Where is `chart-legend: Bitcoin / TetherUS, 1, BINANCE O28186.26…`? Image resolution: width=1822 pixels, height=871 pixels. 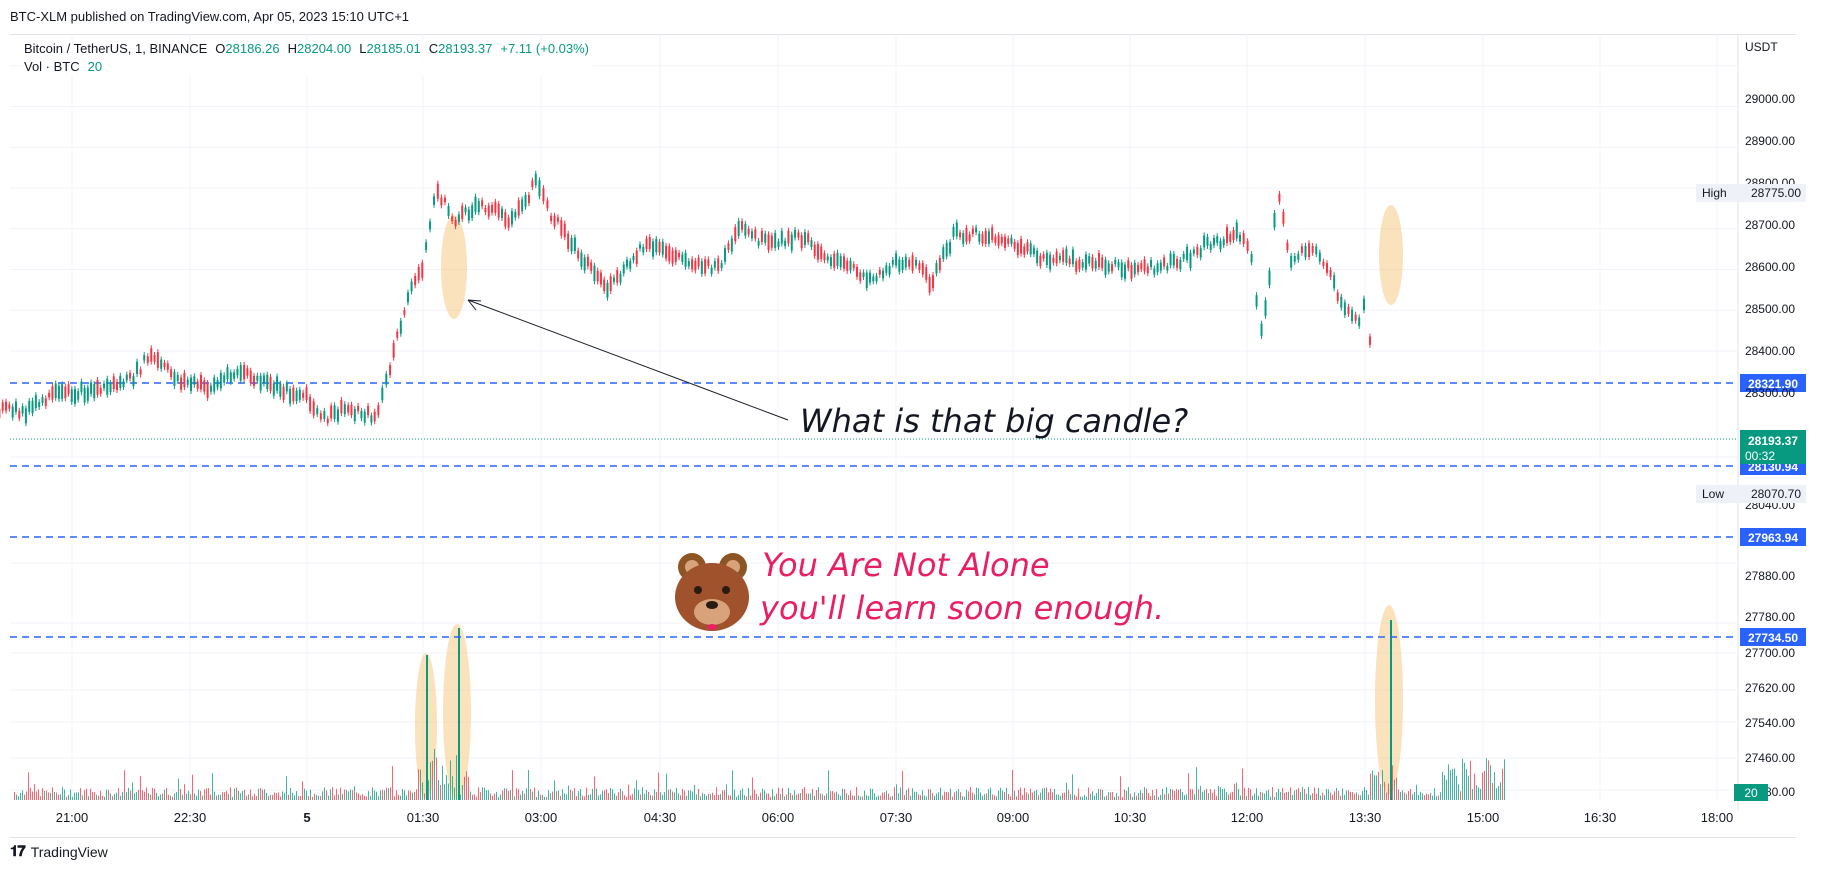 chart-legend: Bitcoin / TetherUS, 1, BINANCE O28186.26… is located at coordinates (307, 58).